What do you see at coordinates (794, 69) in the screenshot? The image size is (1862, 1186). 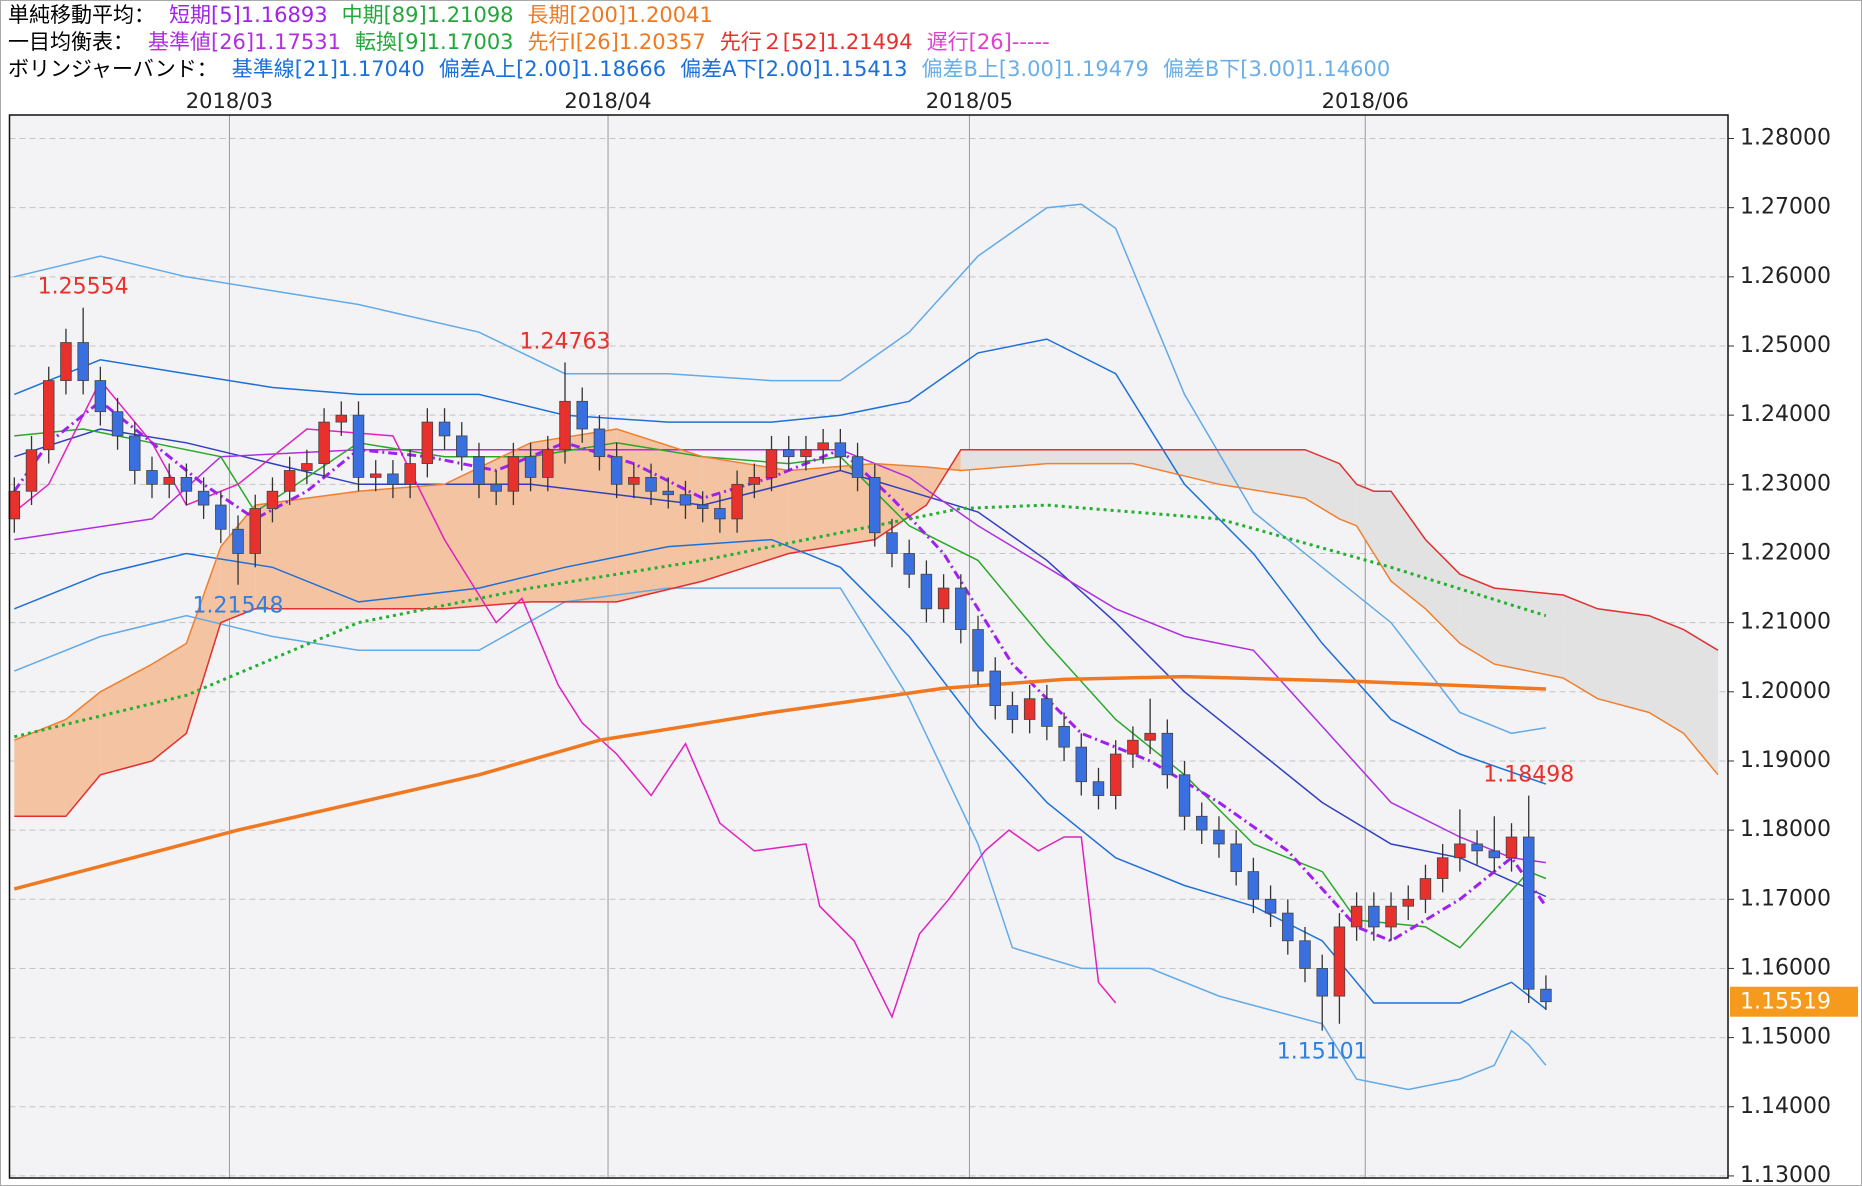 I see `legend-entry: 偏差A下[2.00]1.15413` at bounding box center [794, 69].